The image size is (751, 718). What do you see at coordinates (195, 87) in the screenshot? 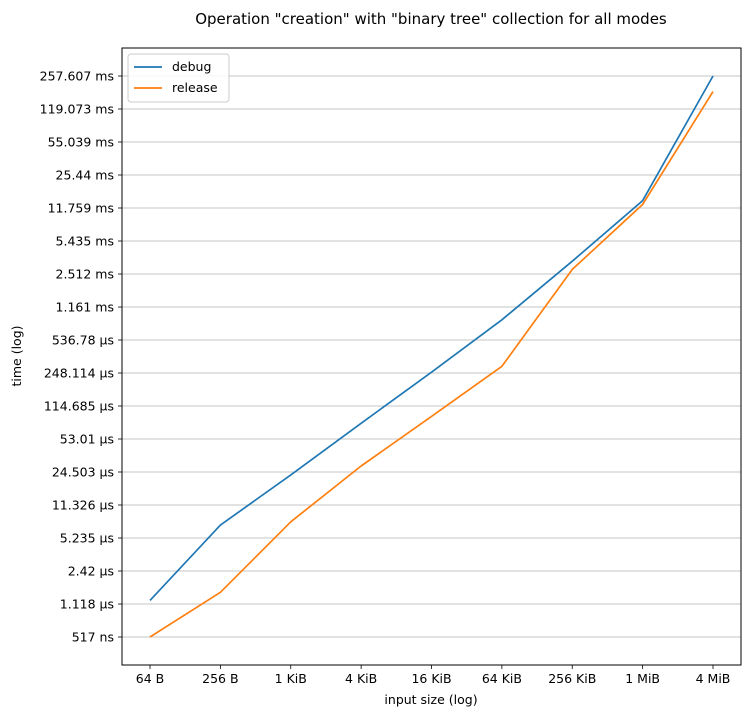
I see `legend-label-release: release` at bounding box center [195, 87].